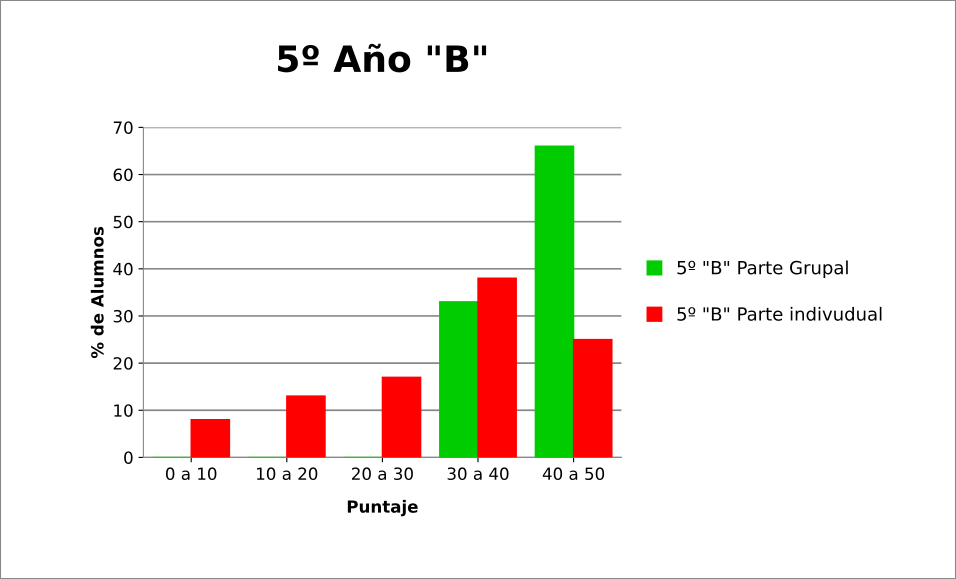 This screenshot has width=956, height=579. I want to click on x-tick-label: 40 a 50, so click(573, 473).